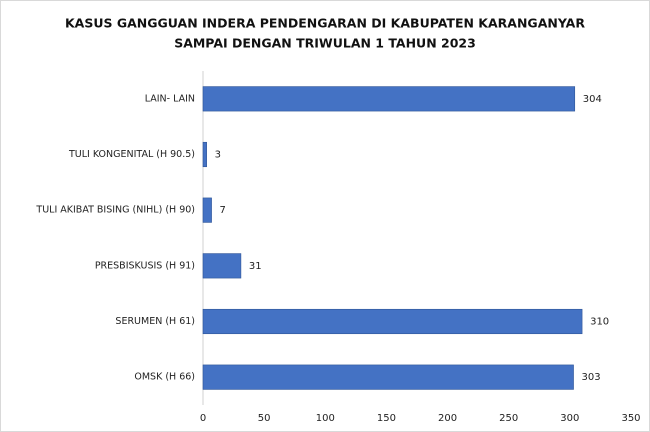 This screenshot has width=650, height=432. I want to click on x-tick-label: 200, so click(447, 418).